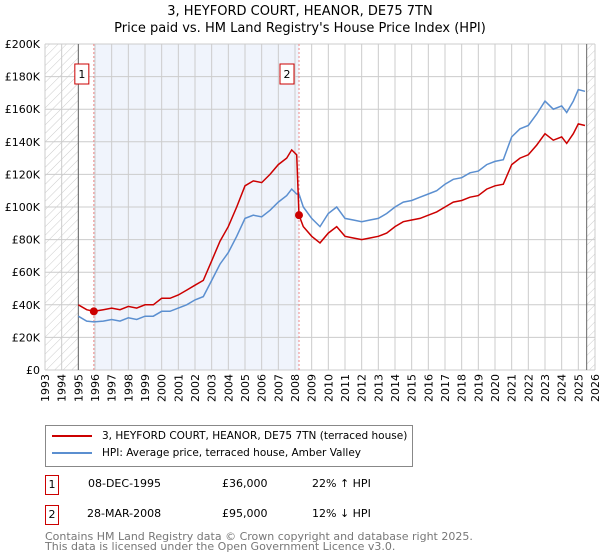  What do you see at coordinates (545, 388) in the screenshot?
I see `x-tick-label: 2023` at bounding box center [545, 388].